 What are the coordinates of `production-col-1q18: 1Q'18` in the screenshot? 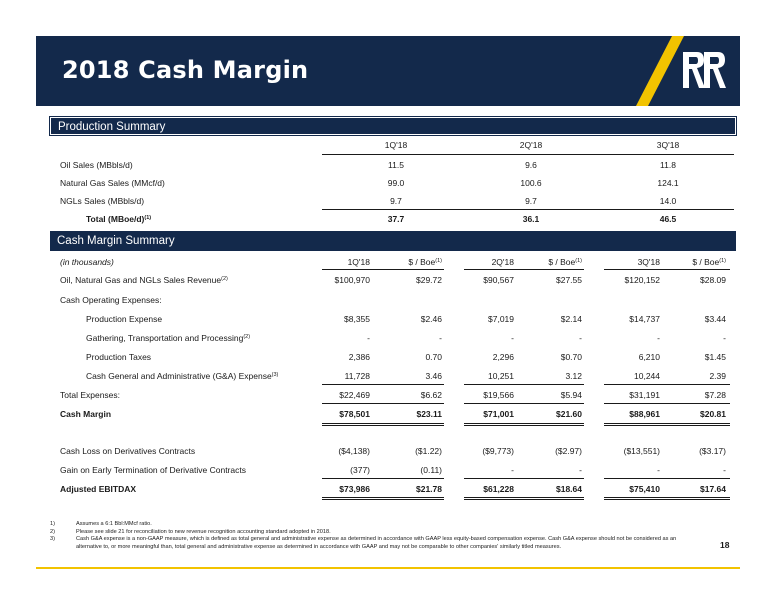 It's located at (396, 145).